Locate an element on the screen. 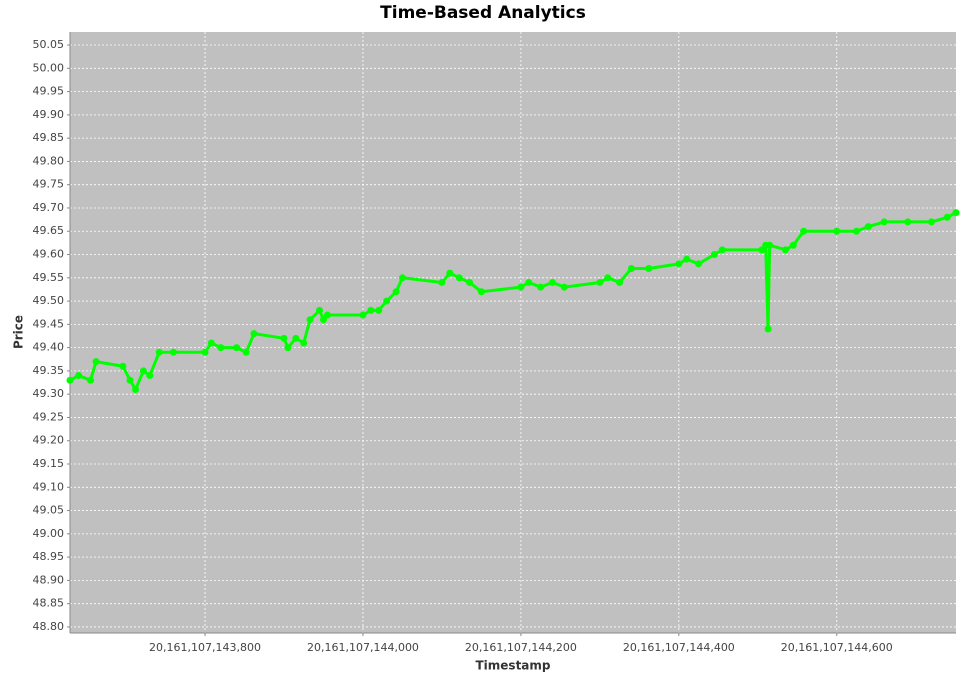 Image resolution: width=960 pixels, height=684 pixels. x-tick-label: 20,161,107,144,600 is located at coordinates (837, 647).